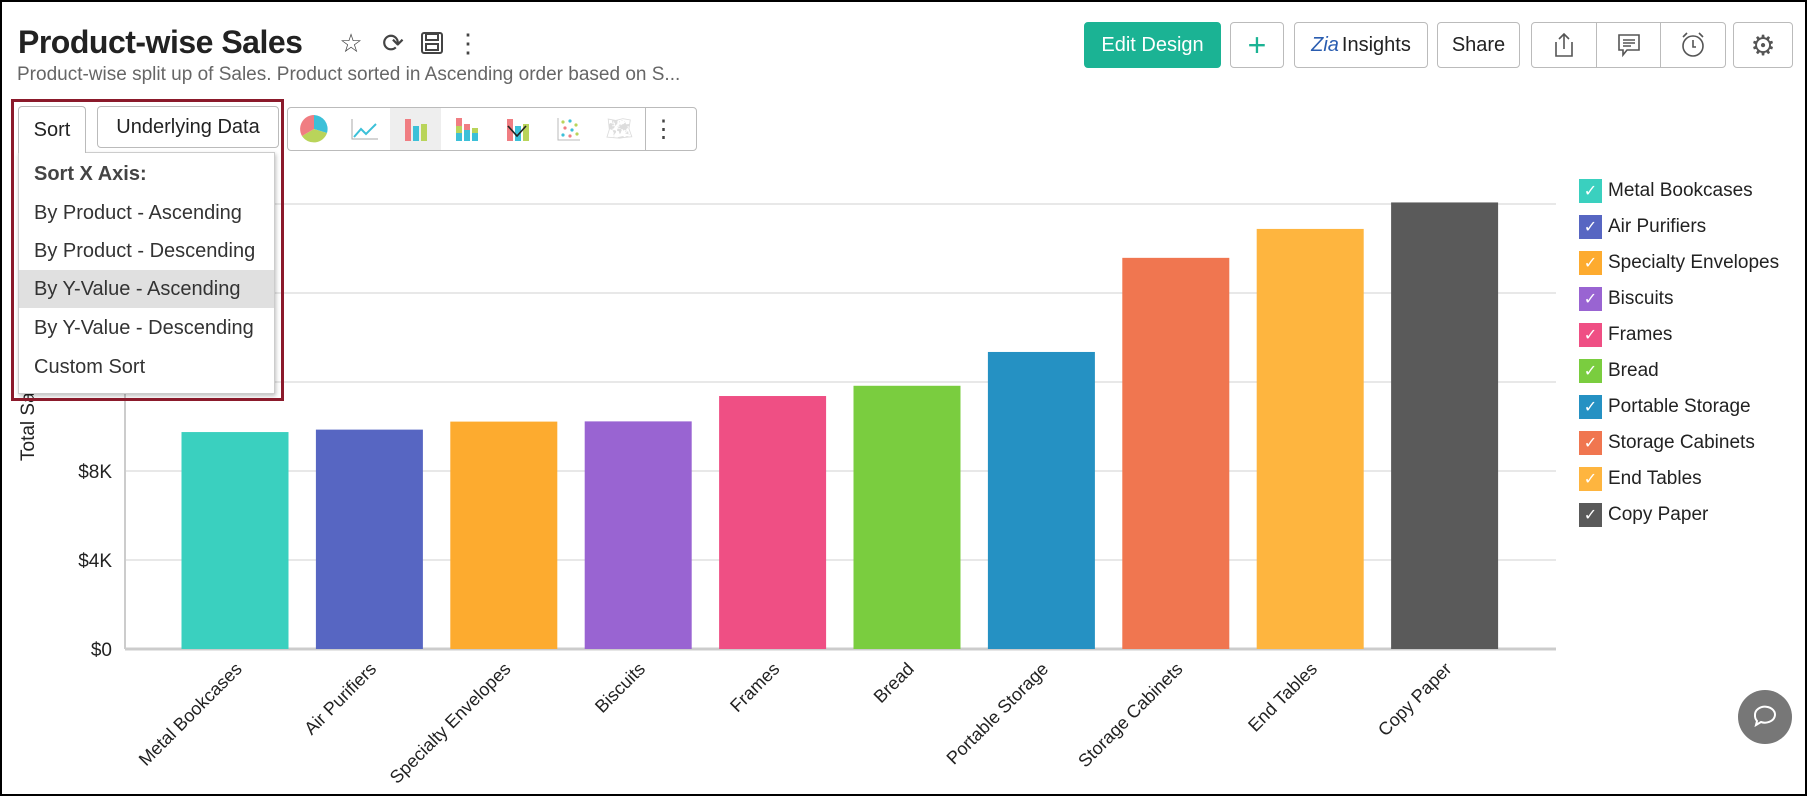 The height and width of the screenshot is (798, 1807). I want to click on bar-storage-cabinets, so click(1176, 453).